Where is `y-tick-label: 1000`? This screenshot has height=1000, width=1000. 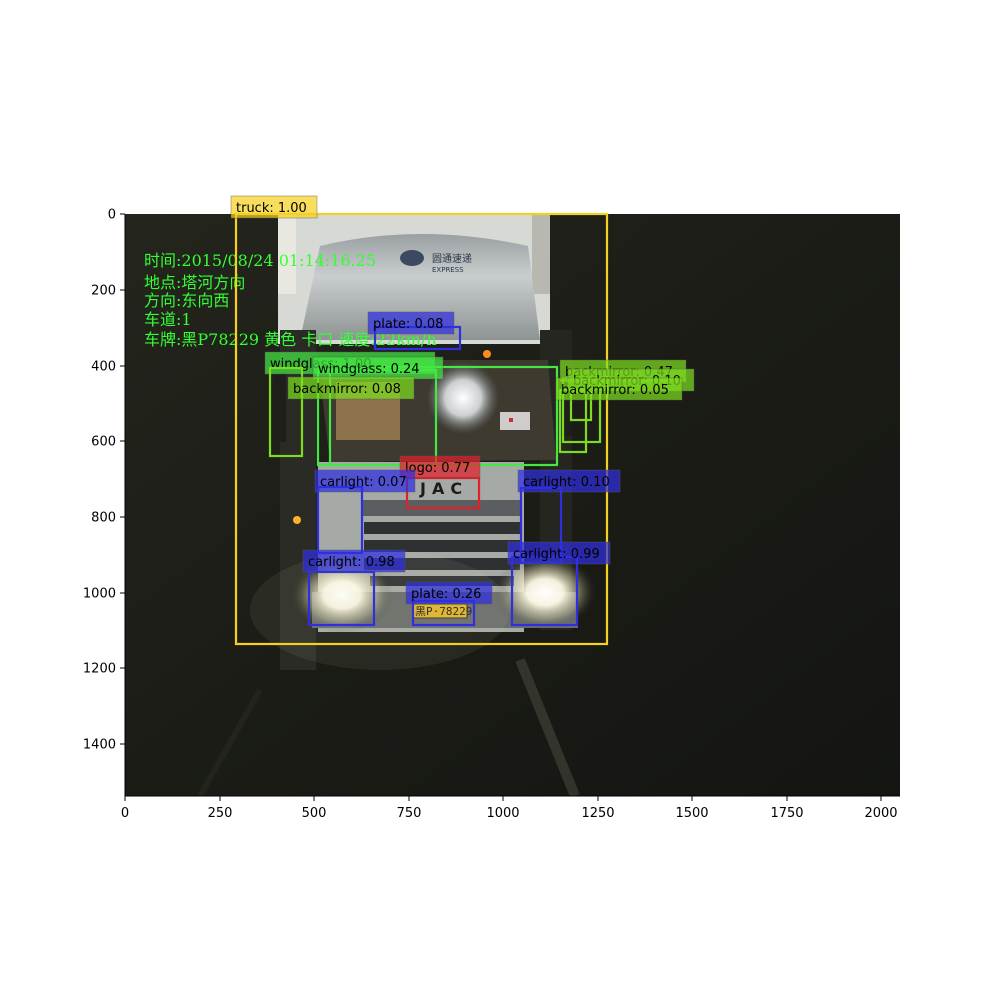 y-tick-label: 1000 is located at coordinates (99, 594).